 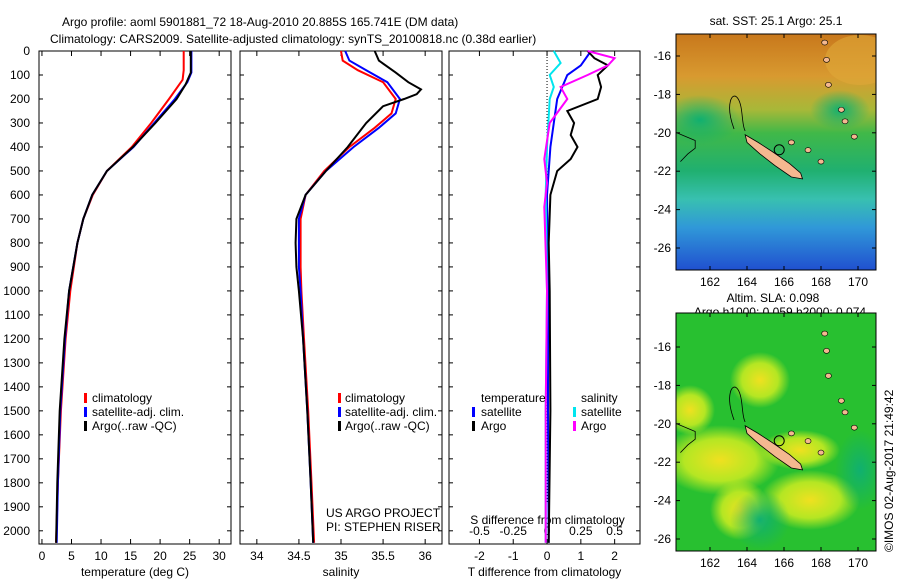 What do you see at coordinates (663, 539) in the screenshot?
I see `lat-tick-label: -26` at bounding box center [663, 539].